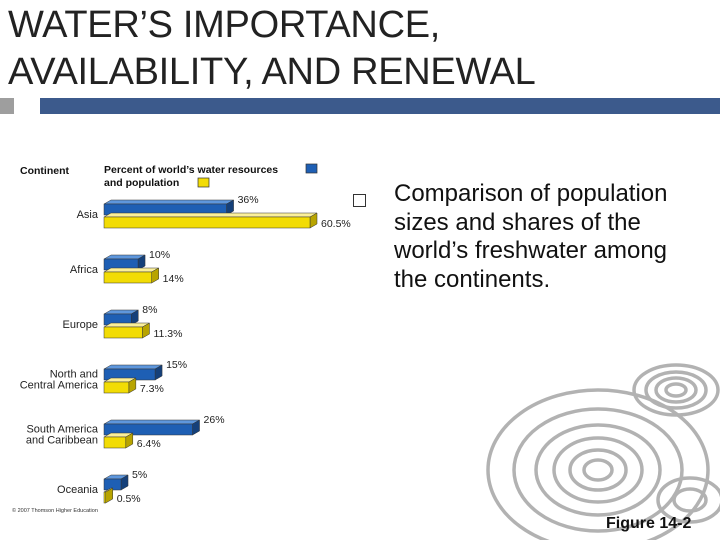 Image resolution: width=720 pixels, height=540 pixels. I want to click on category-label: Central America, so click(59, 386).